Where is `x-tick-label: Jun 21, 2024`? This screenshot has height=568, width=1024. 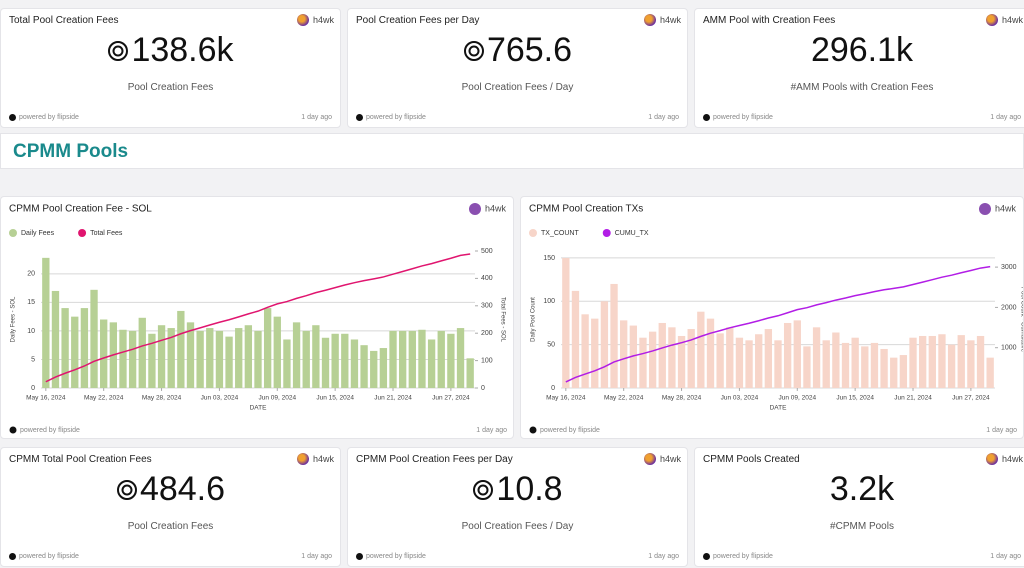 x-tick-label: Jun 21, 2024 is located at coordinates (913, 398).